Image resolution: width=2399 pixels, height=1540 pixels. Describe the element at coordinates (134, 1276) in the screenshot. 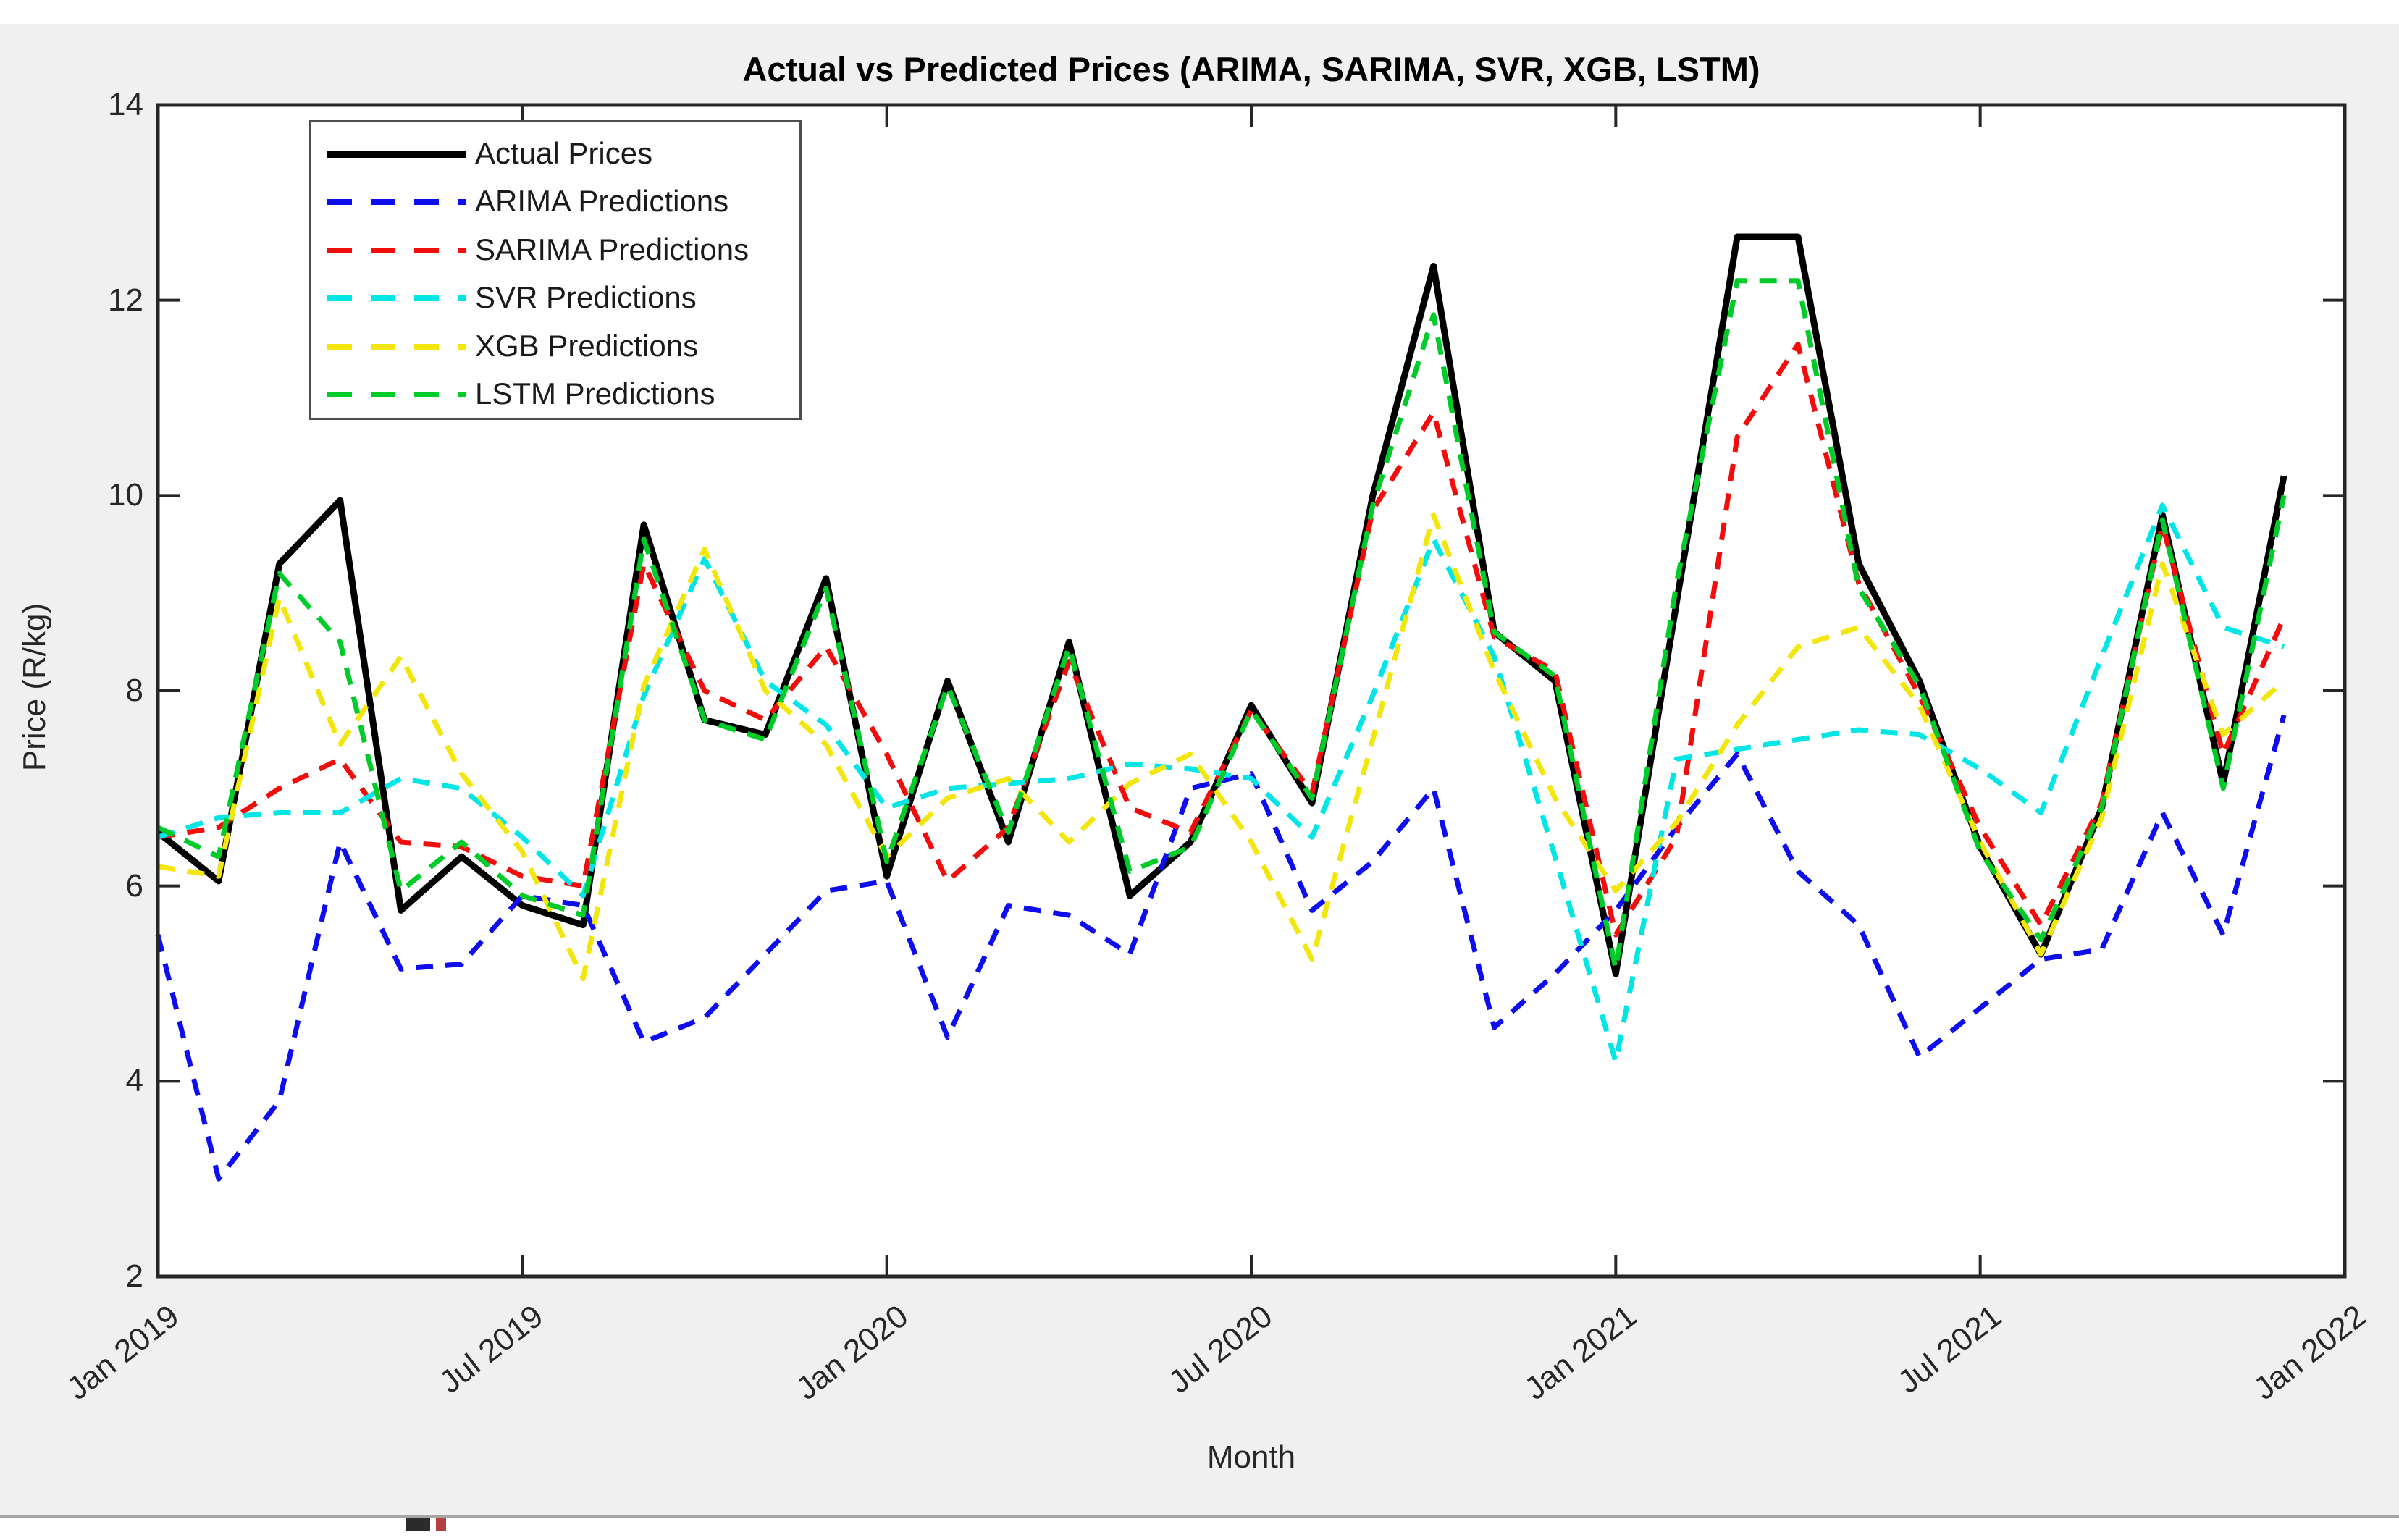

I see `y-tick-label: 2` at that location.